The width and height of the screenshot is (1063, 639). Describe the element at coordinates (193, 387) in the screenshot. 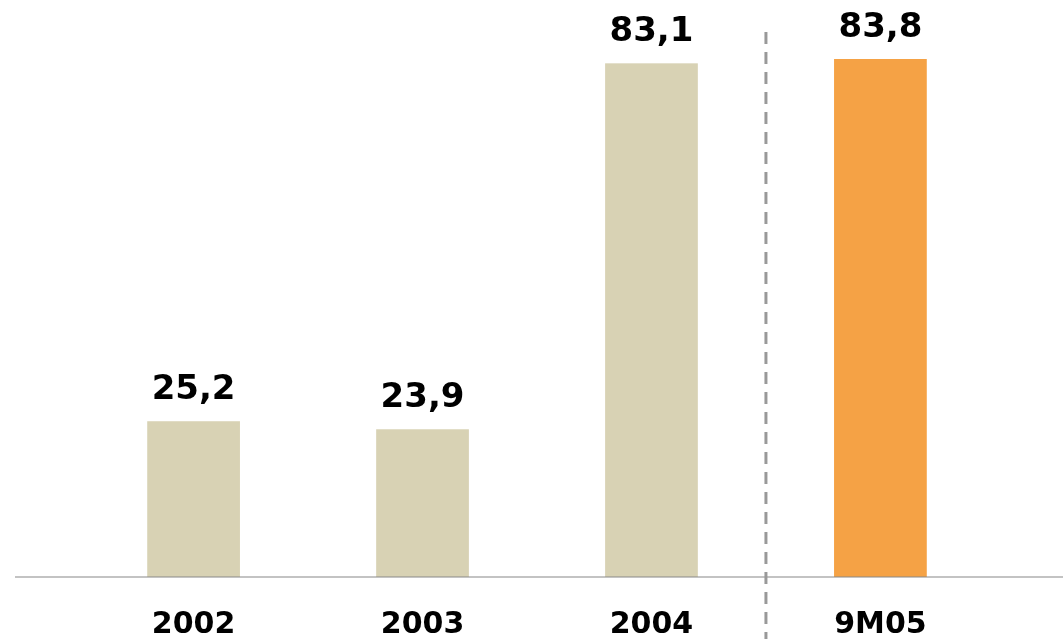

I see `data-label: 25,2` at that location.